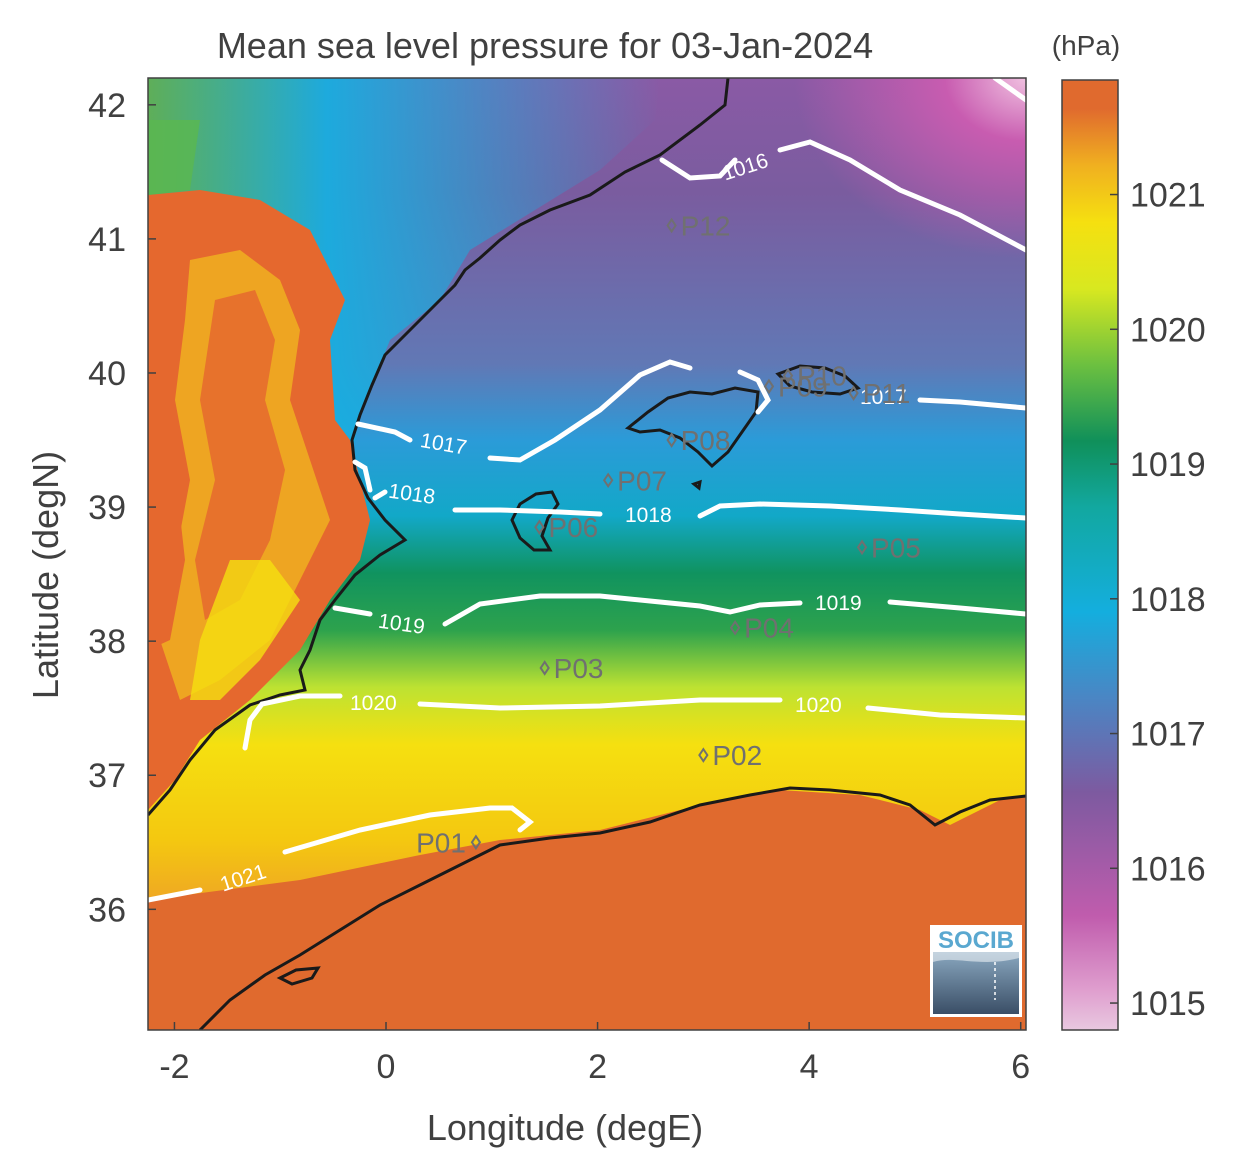 Image resolution: width=1243 pixels, height=1173 pixels. Describe the element at coordinates (818, 705) in the screenshot. I see `isobar-label-1020-east: 1020` at that location.